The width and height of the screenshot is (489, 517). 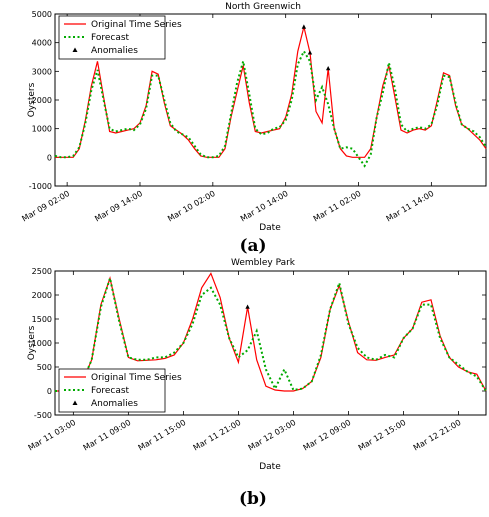 What do you see at coordinates (42, 271) in the screenshot?
I see `y-tick-label: 2500` at bounding box center [42, 271].